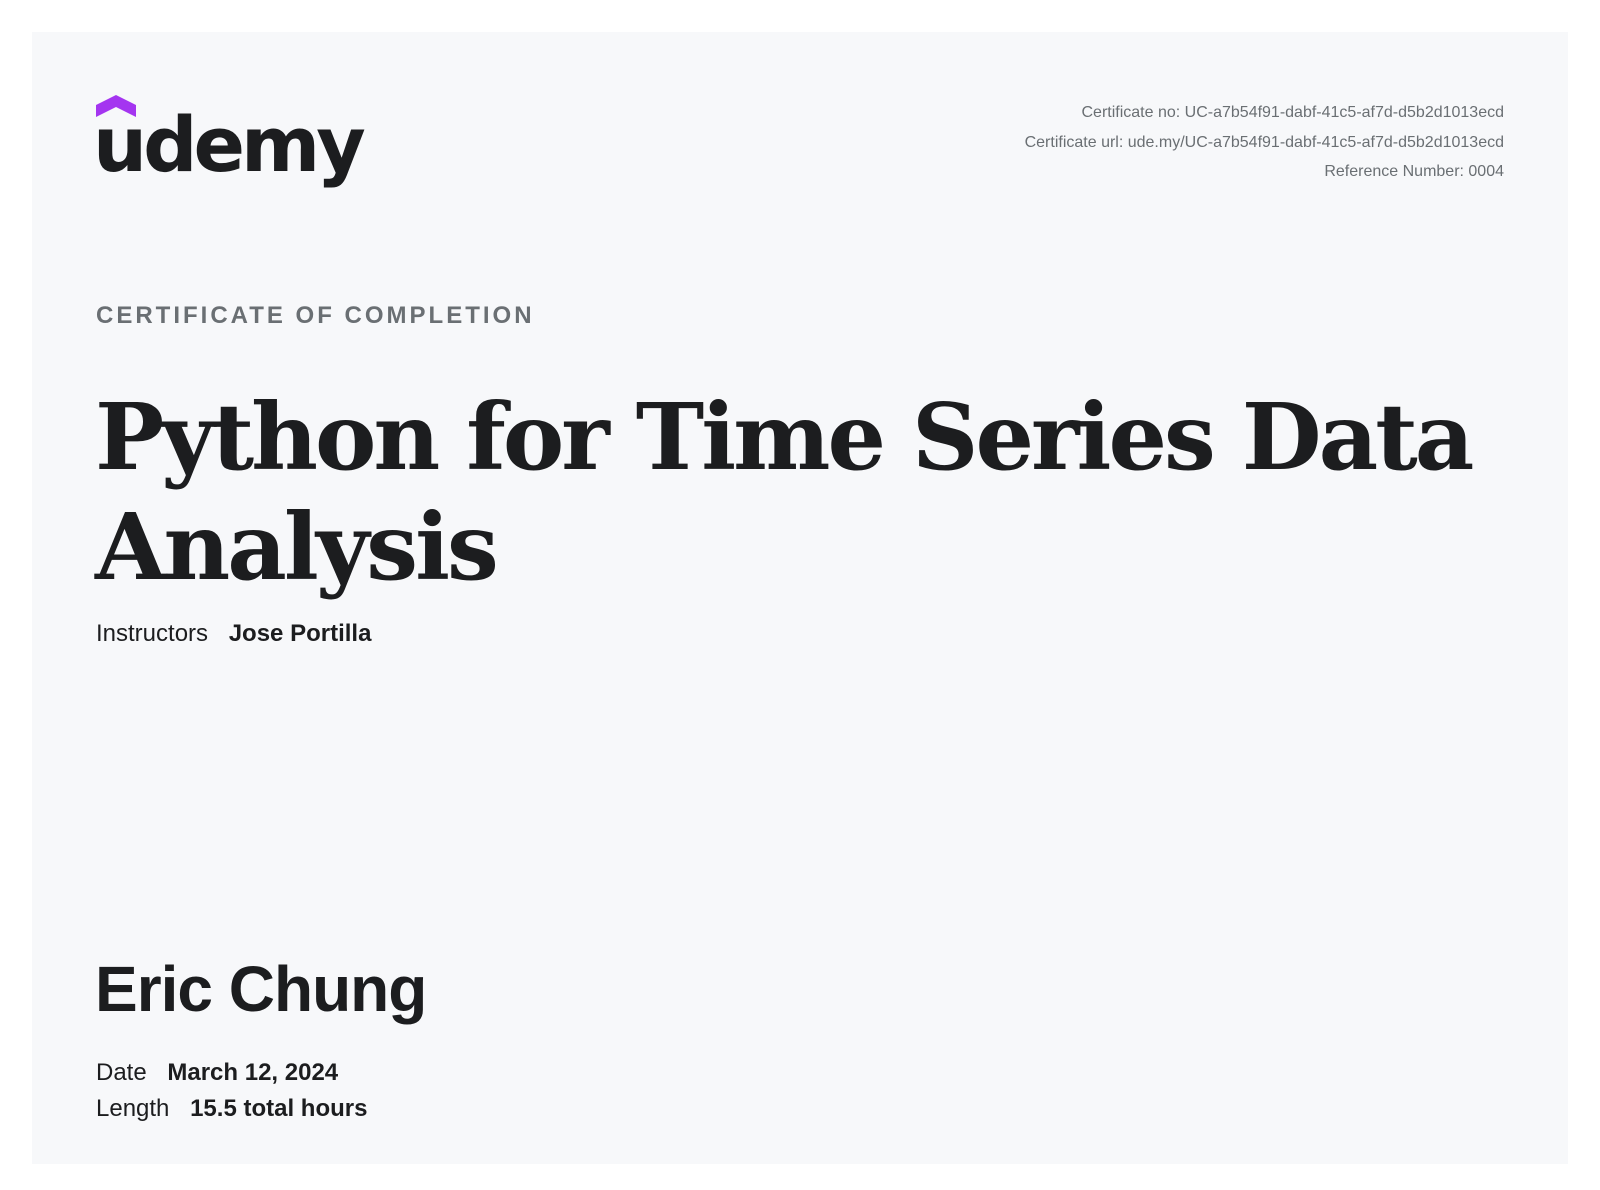 The width and height of the screenshot is (1600, 1190). I want to click on length-value: 15.5 total hours, so click(279, 1108).